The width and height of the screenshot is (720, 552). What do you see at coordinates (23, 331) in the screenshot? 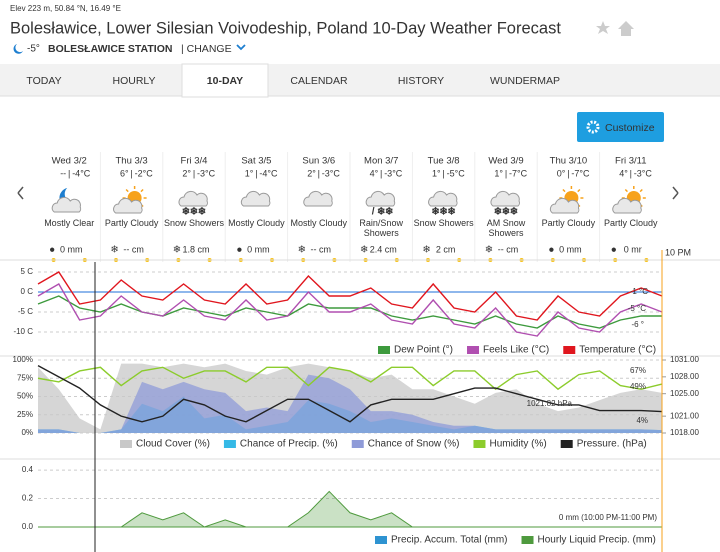
I see `y-tick-label: -10 C` at bounding box center [23, 331].